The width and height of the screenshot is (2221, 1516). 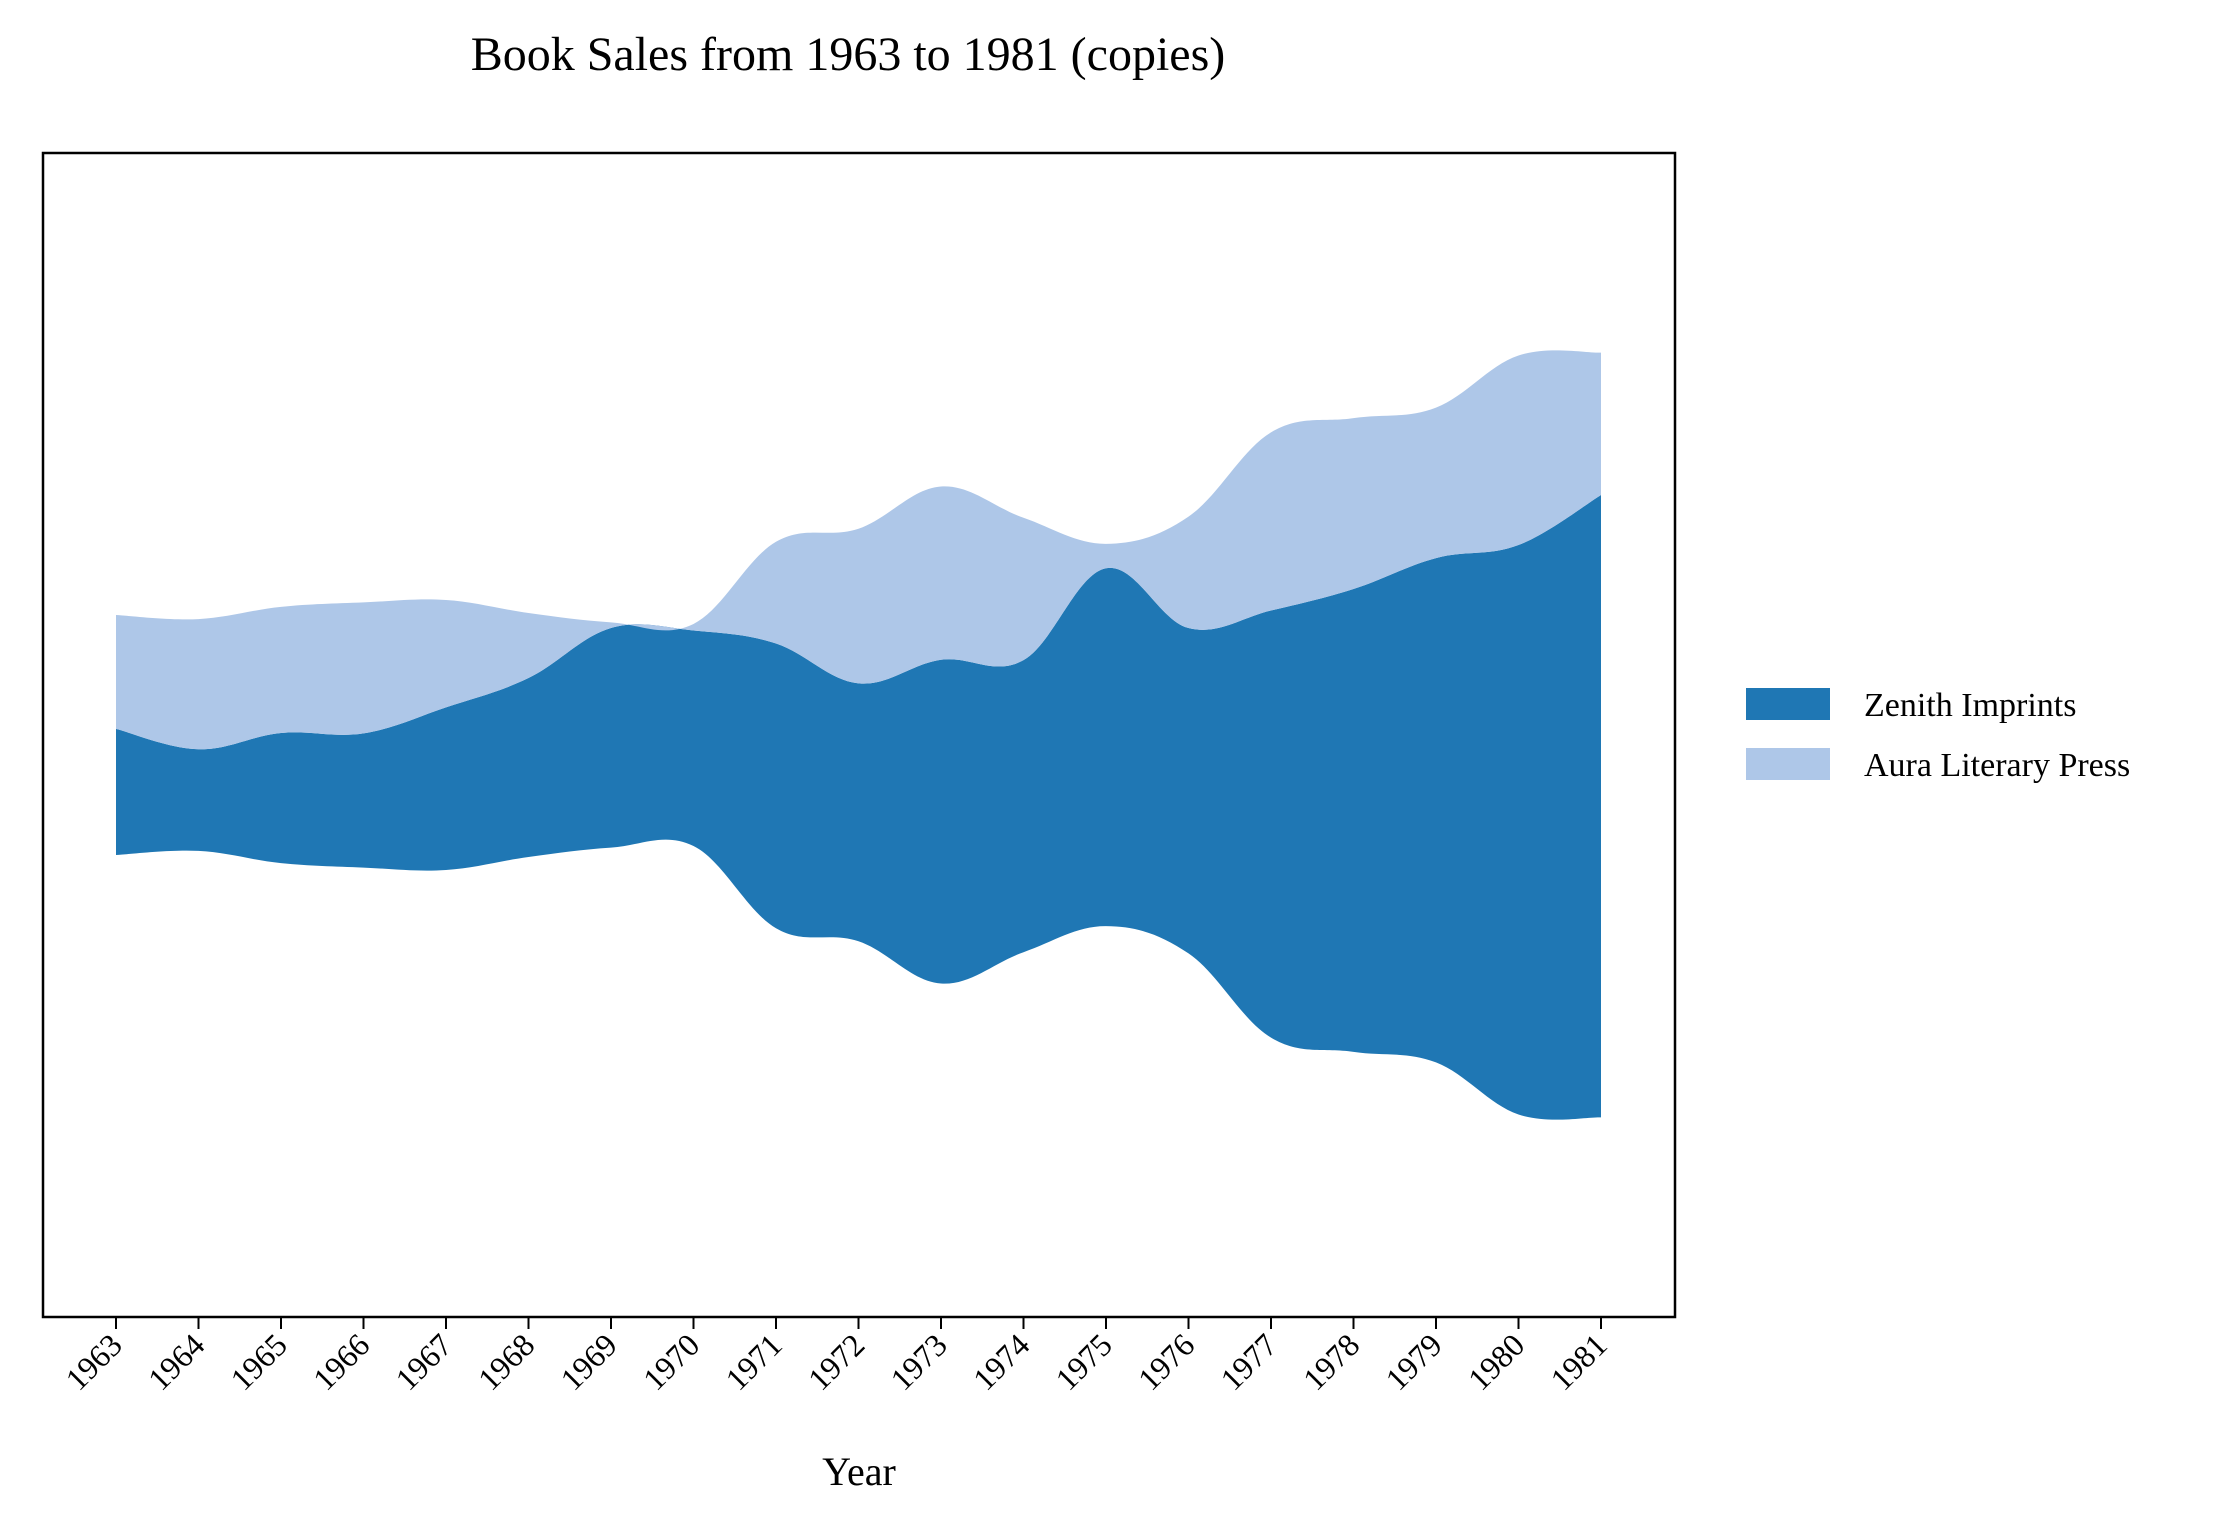 I want to click on x-tick-label: 1966, so click(x=341, y=1361).